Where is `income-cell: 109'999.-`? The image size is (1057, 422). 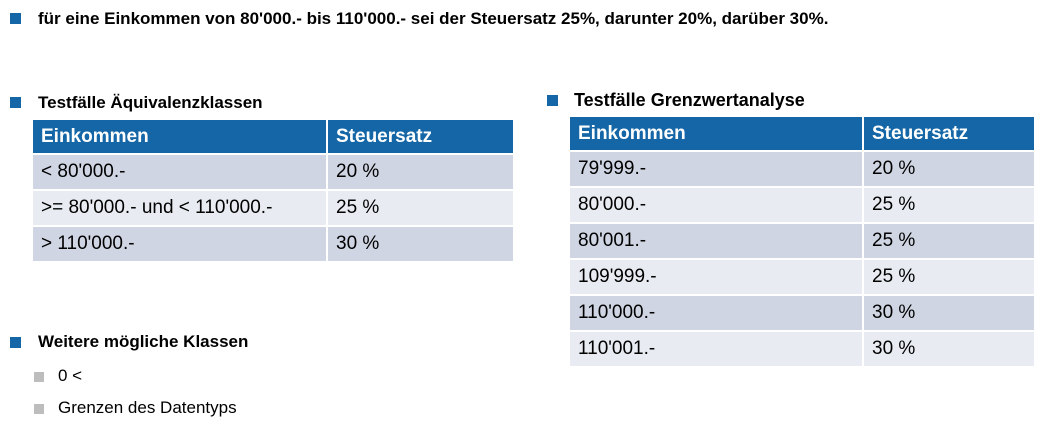
income-cell: 109'999.- is located at coordinates (717, 277).